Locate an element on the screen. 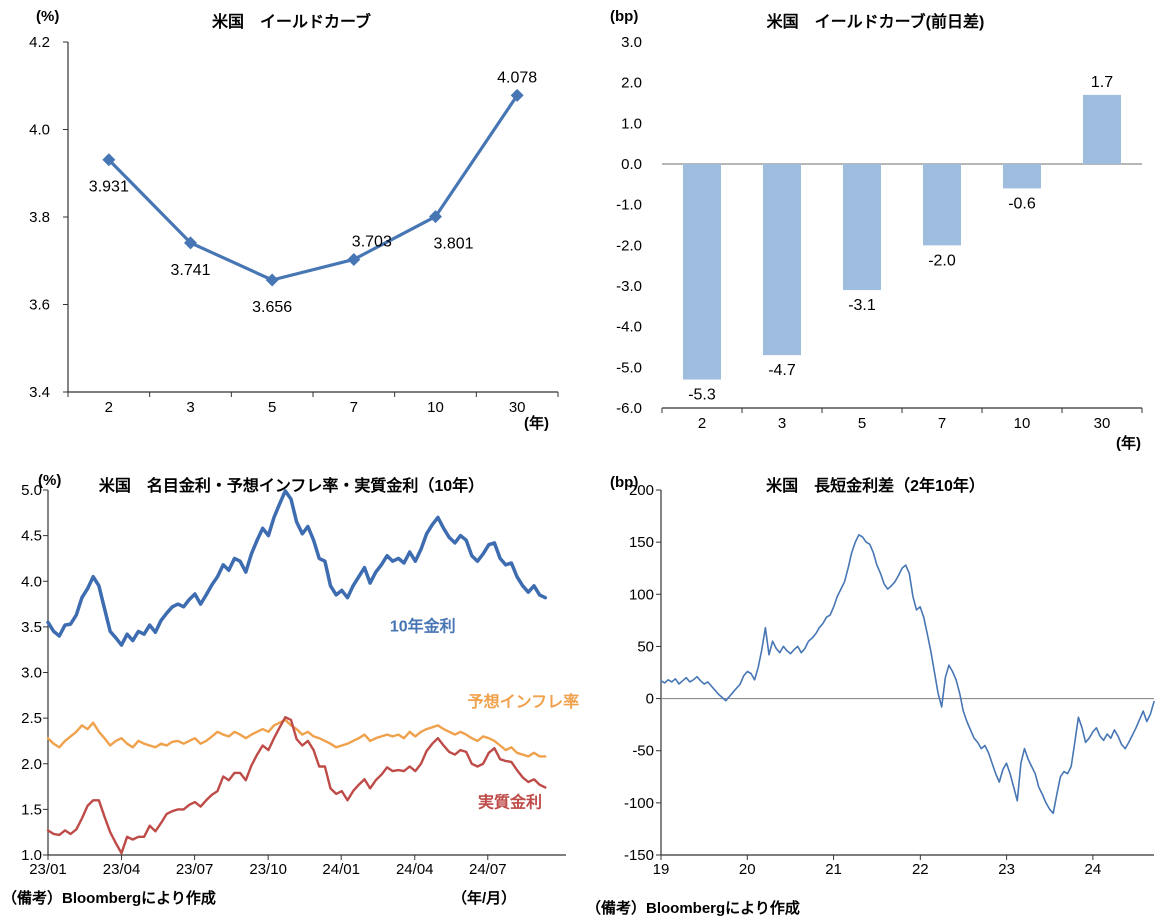 The height and width of the screenshot is (923, 1167). svg-text: 20 is located at coordinates (747, 869).